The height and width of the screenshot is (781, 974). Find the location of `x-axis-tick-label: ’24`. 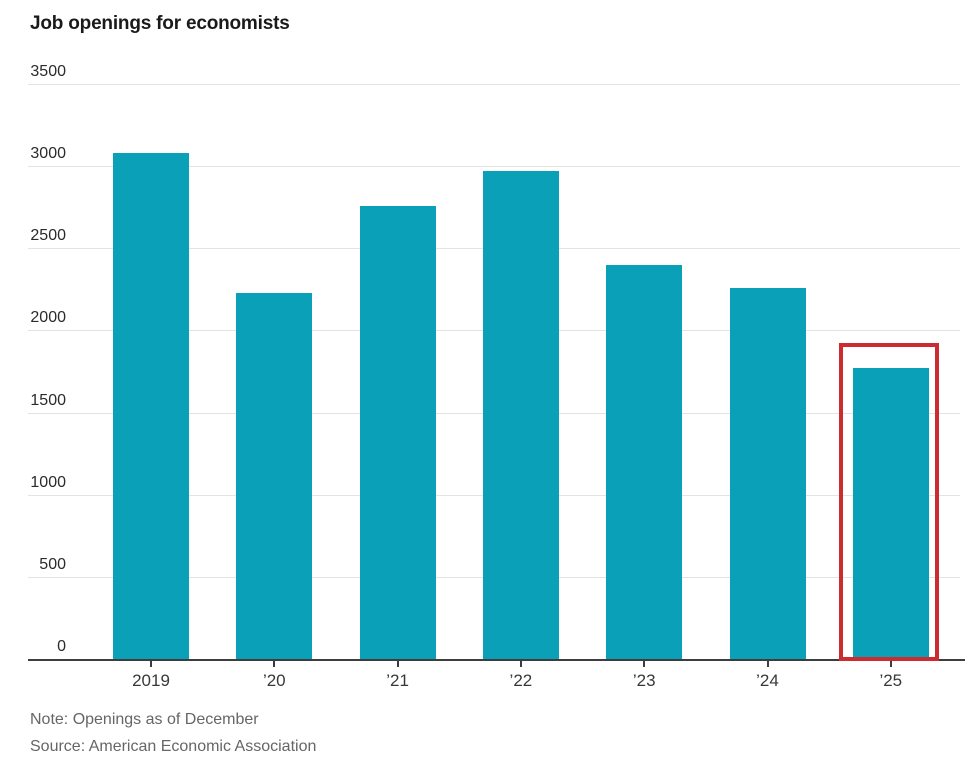

x-axis-tick-label: ’24 is located at coordinates (767, 680).